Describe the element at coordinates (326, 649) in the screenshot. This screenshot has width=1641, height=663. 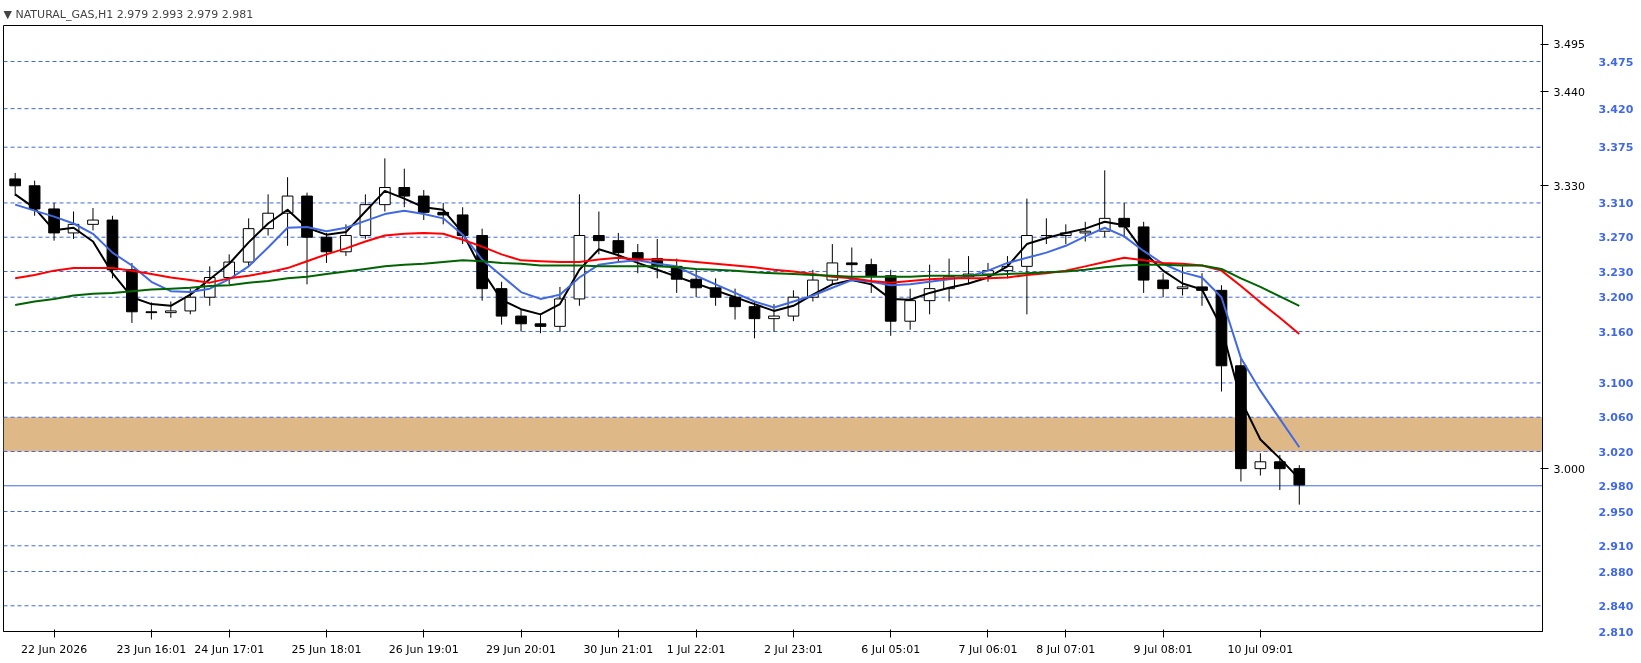
I see `x-tick-label: 25 Jun 18:01` at that location.